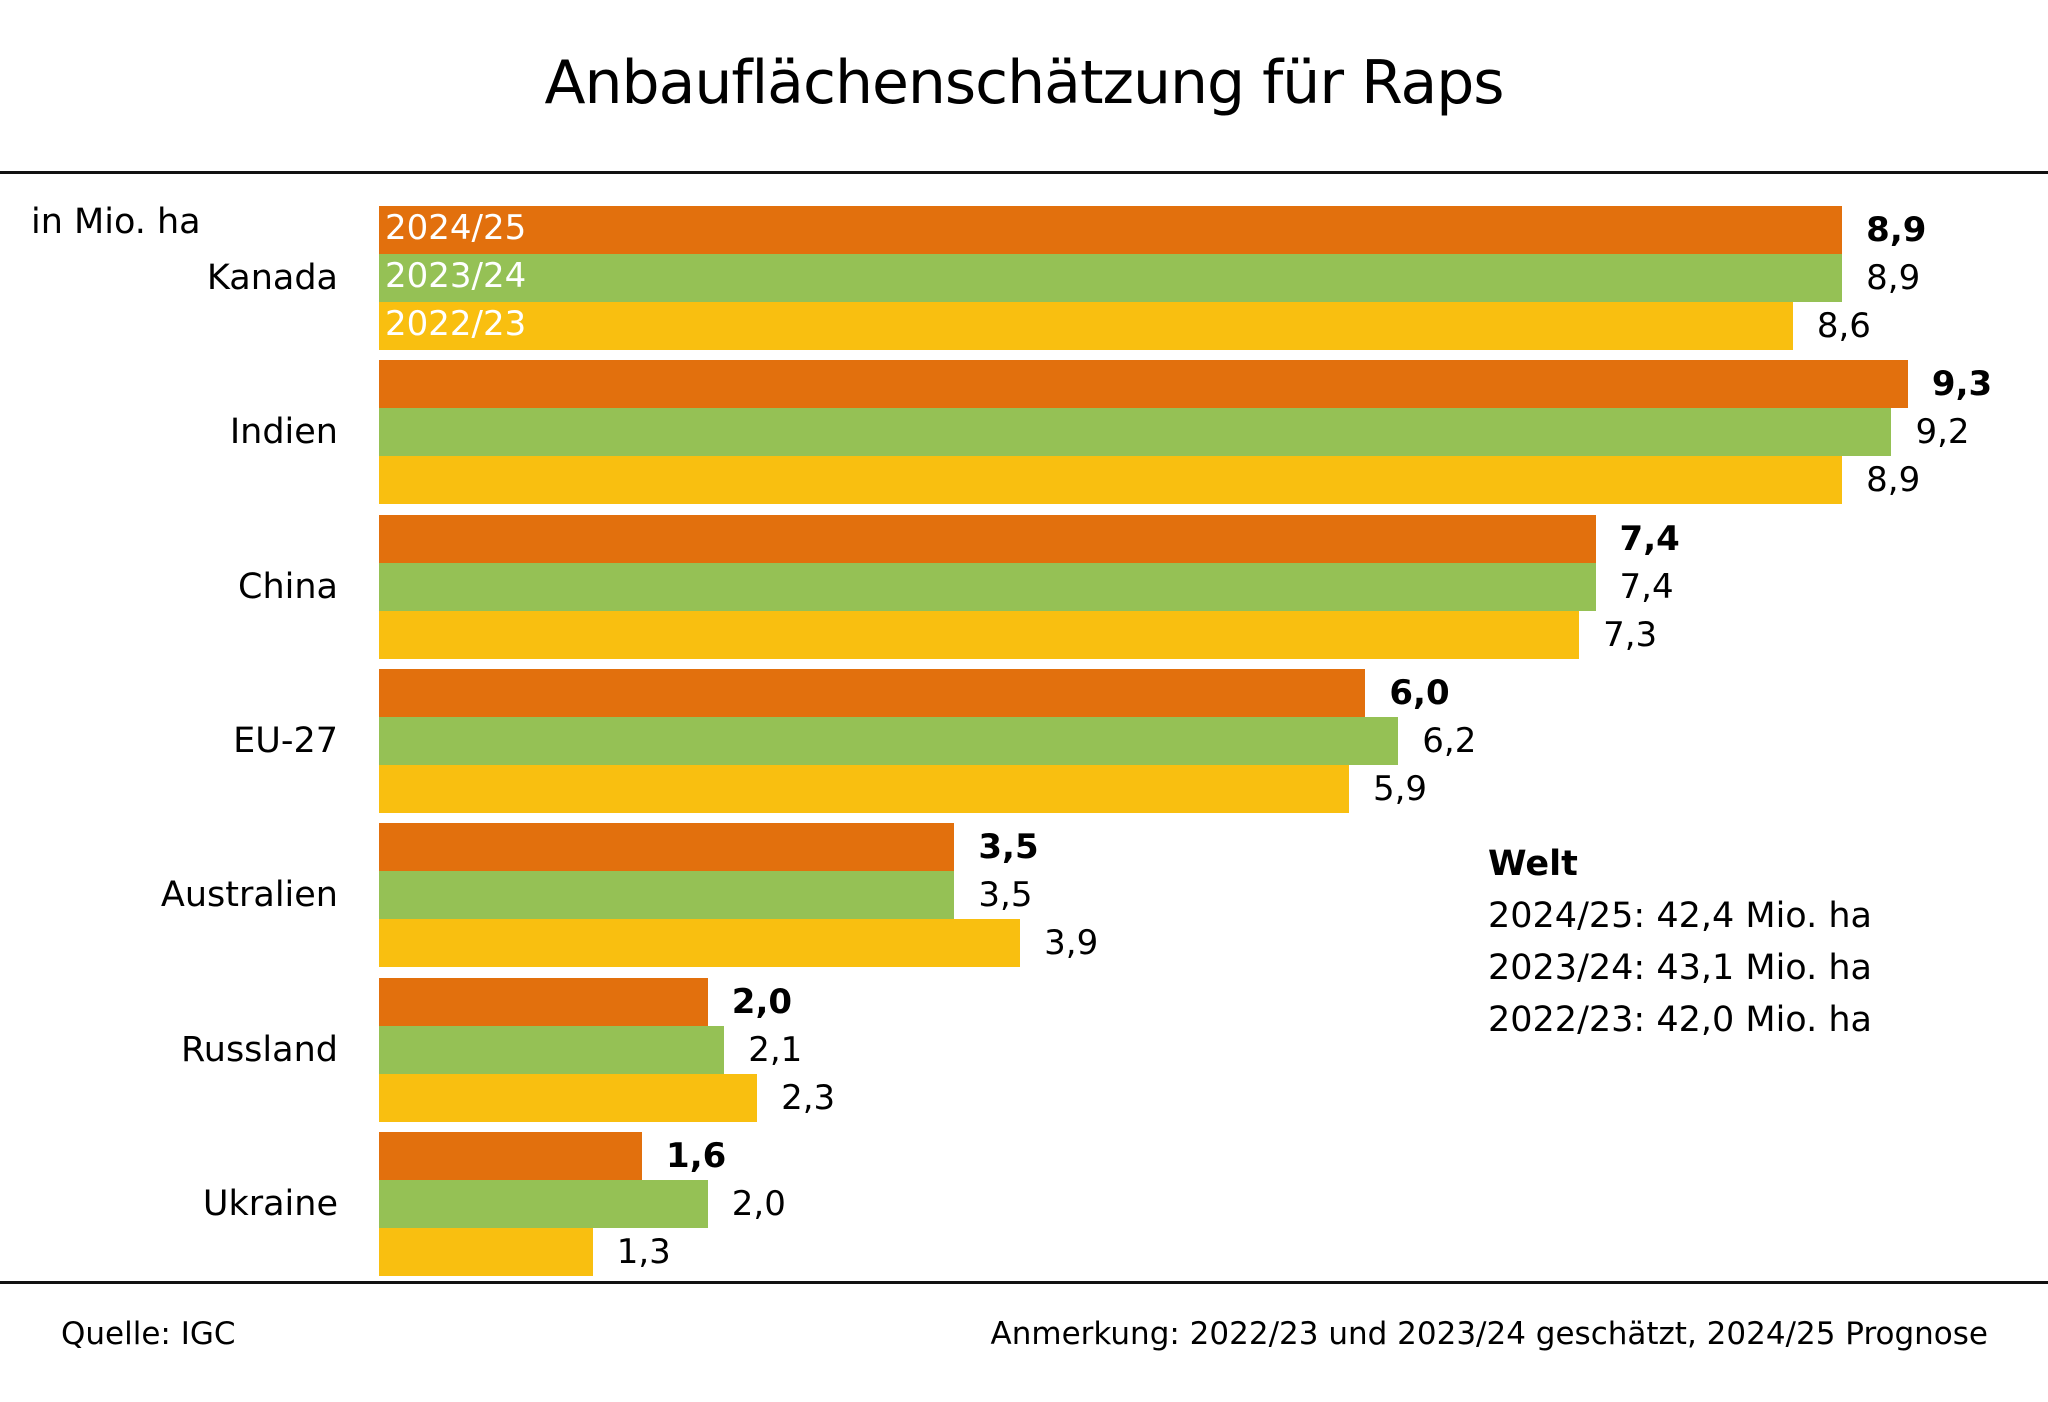 This screenshot has height=1402, width=2048. Describe the element at coordinates (1024, 172) in the screenshot. I see `top-rule` at that location.